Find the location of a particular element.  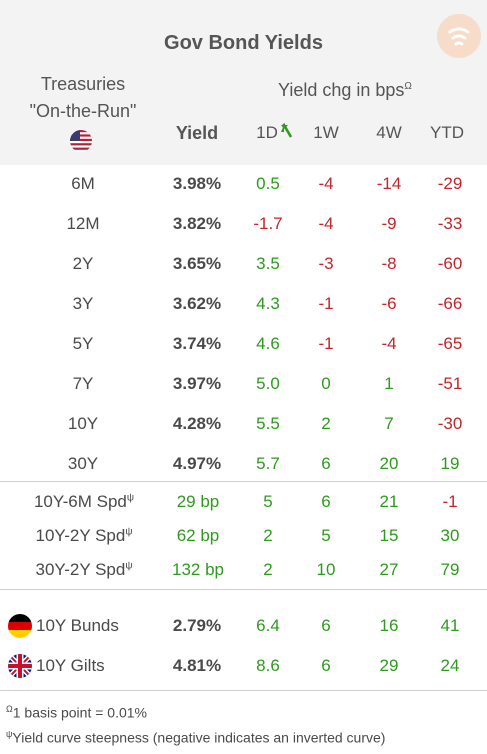

change-value: 30 is located at coordinates (450, 535).